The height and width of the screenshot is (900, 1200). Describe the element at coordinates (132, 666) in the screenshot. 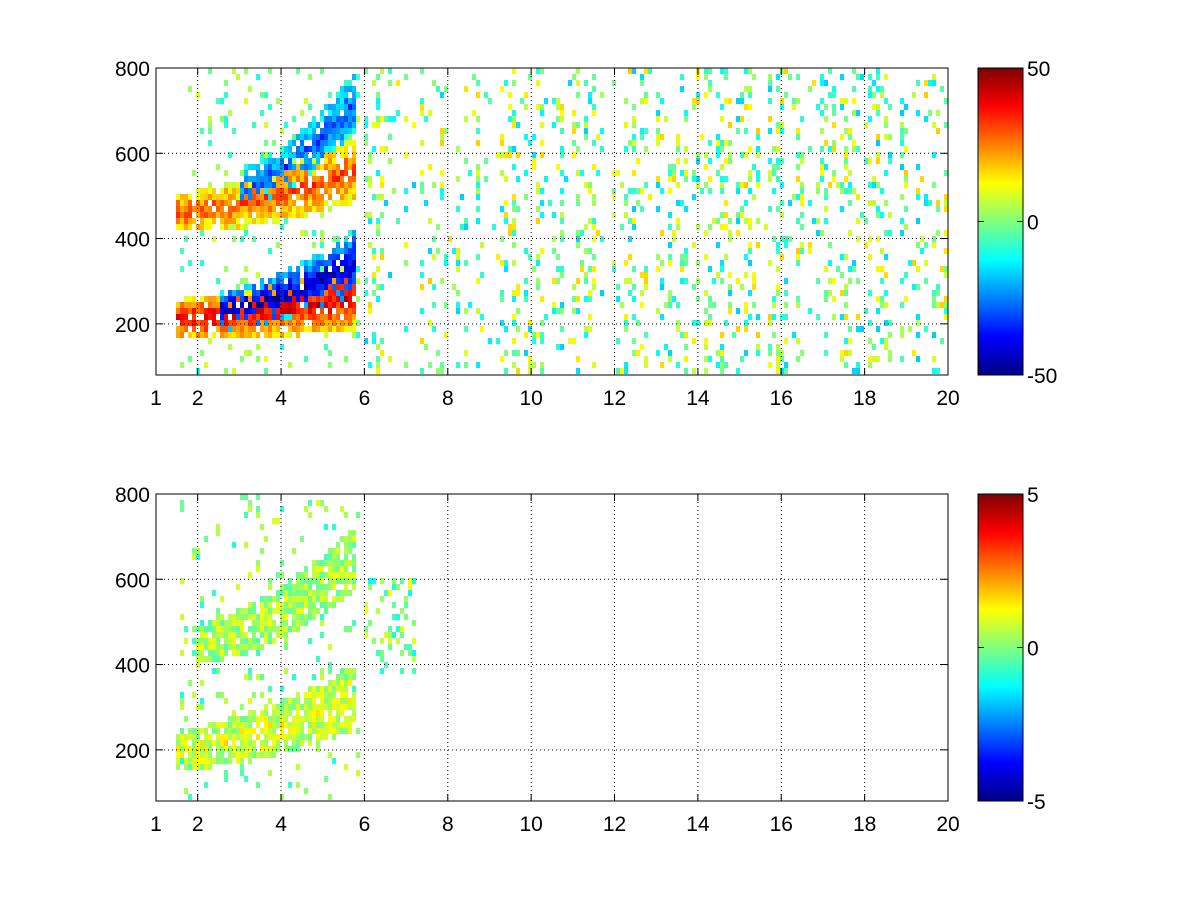

I see `y-tick-label: 400` at that location.